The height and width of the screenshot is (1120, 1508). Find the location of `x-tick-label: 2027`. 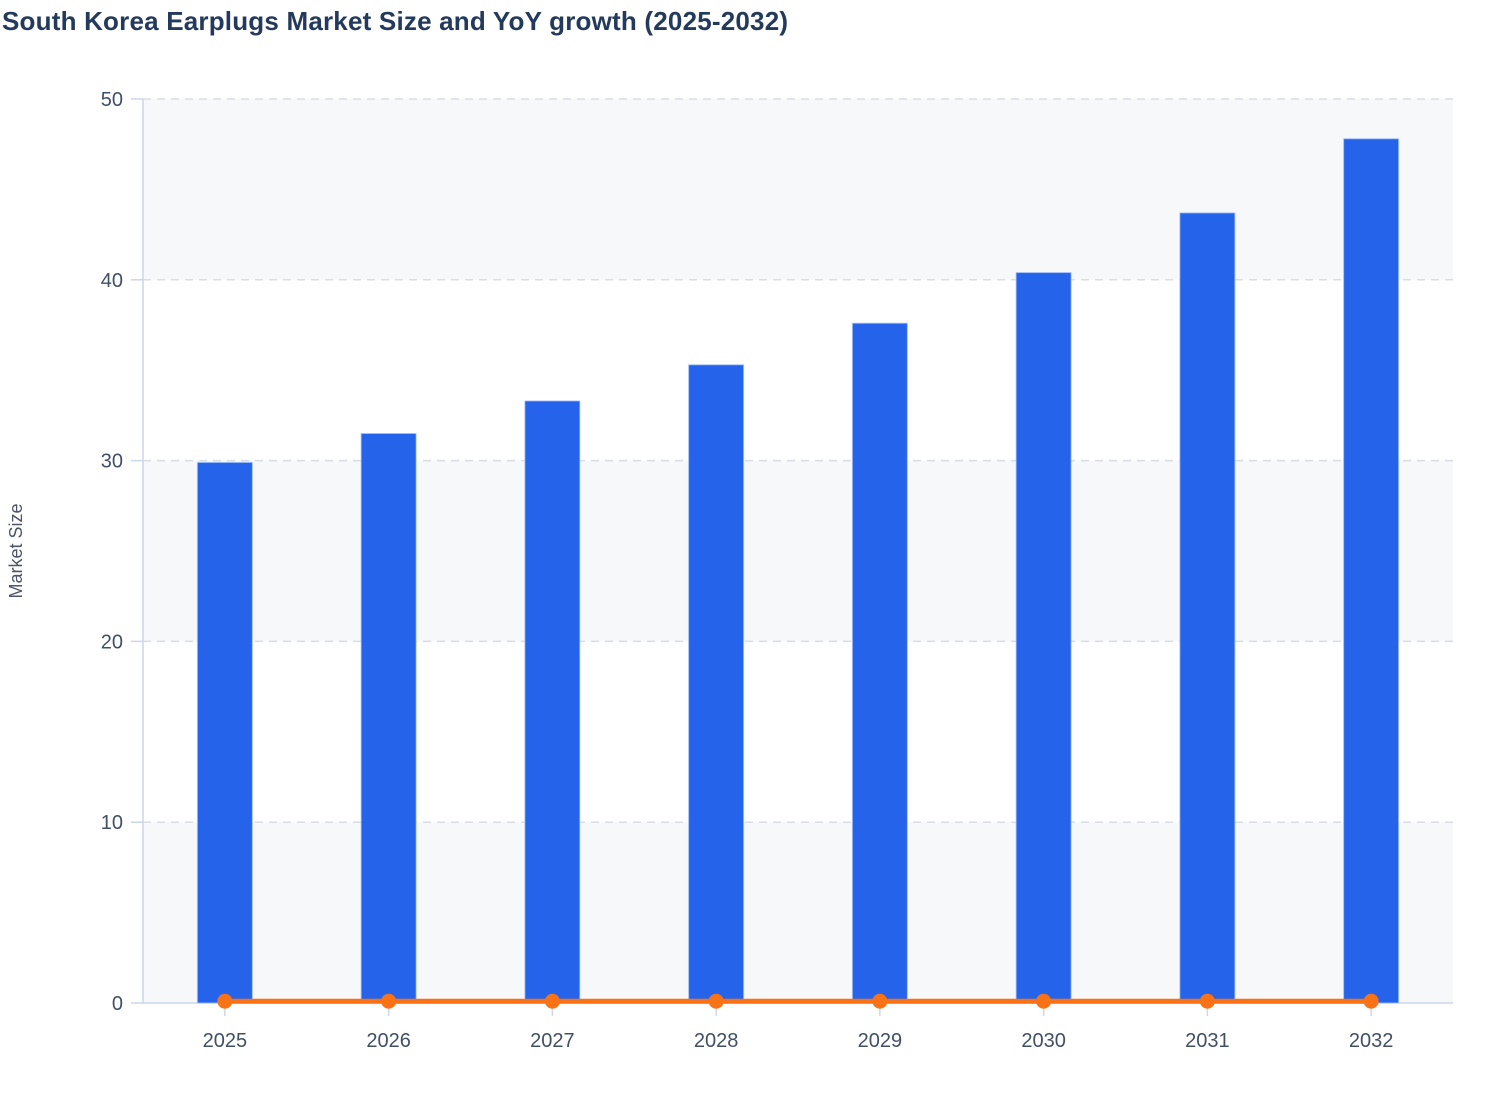

x-tick-label: 2027 is located at coordinates (552, 1041).